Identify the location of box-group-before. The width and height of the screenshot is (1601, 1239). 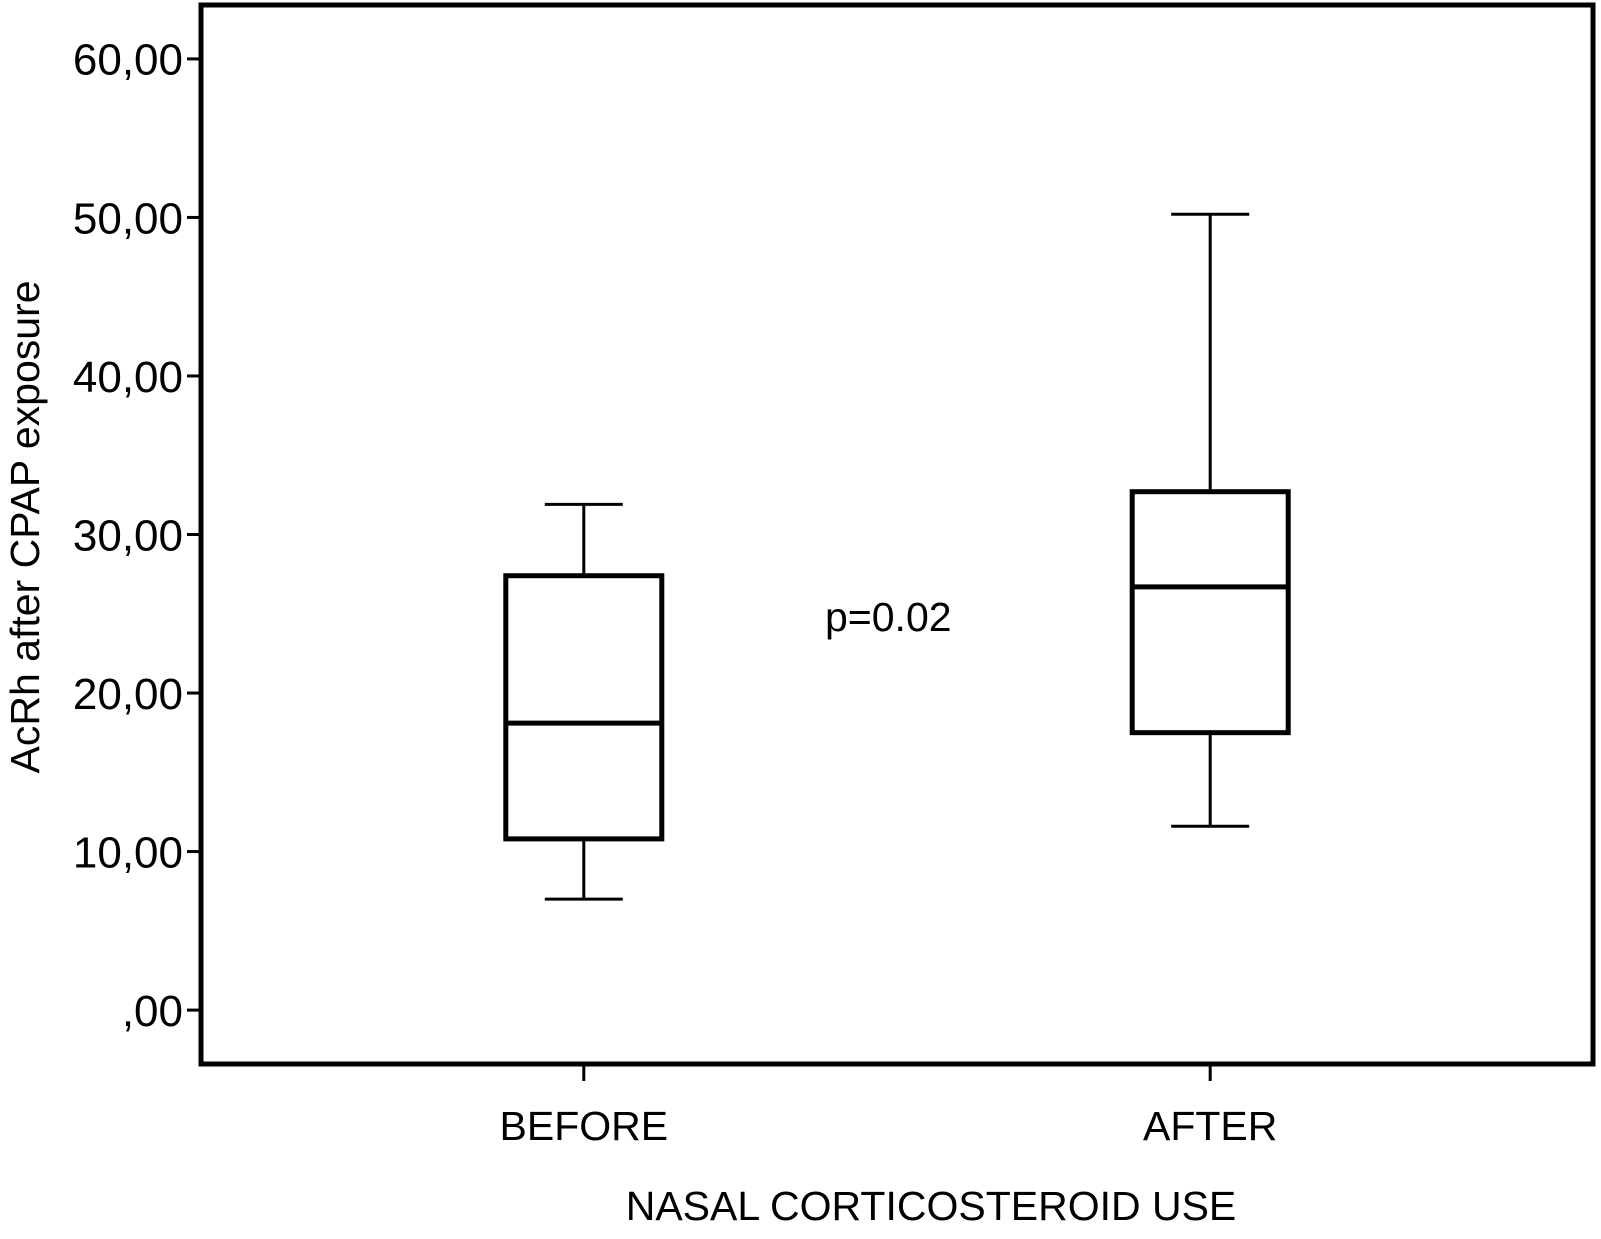
(584, 701).